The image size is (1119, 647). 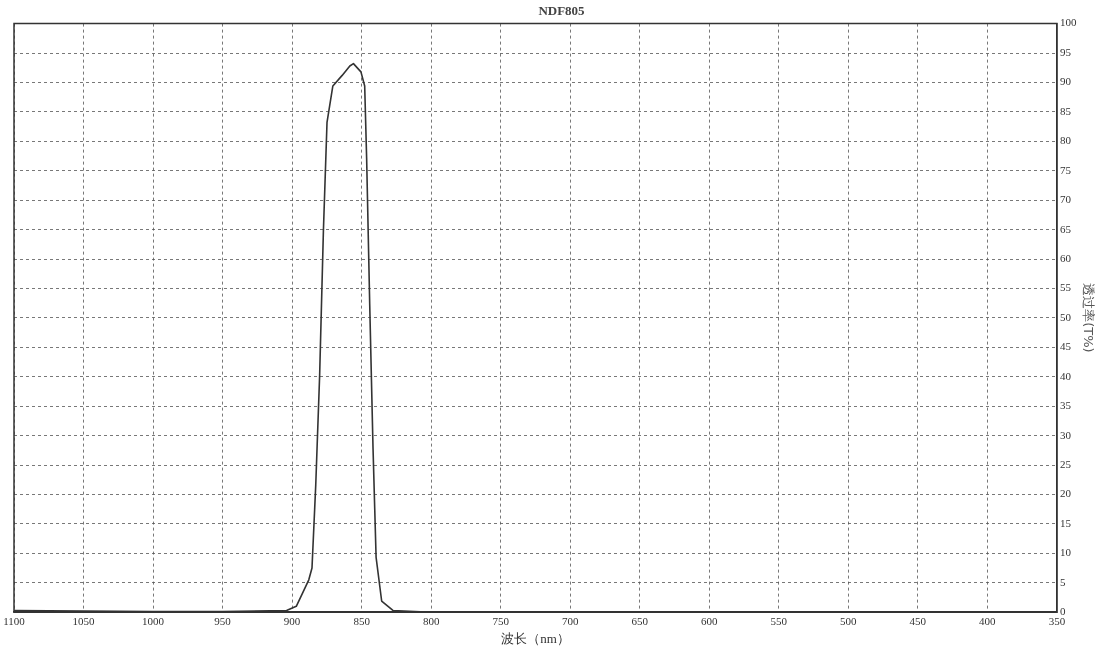 I want to click on y-tick-label: 75, so click(x=1065, y=169).